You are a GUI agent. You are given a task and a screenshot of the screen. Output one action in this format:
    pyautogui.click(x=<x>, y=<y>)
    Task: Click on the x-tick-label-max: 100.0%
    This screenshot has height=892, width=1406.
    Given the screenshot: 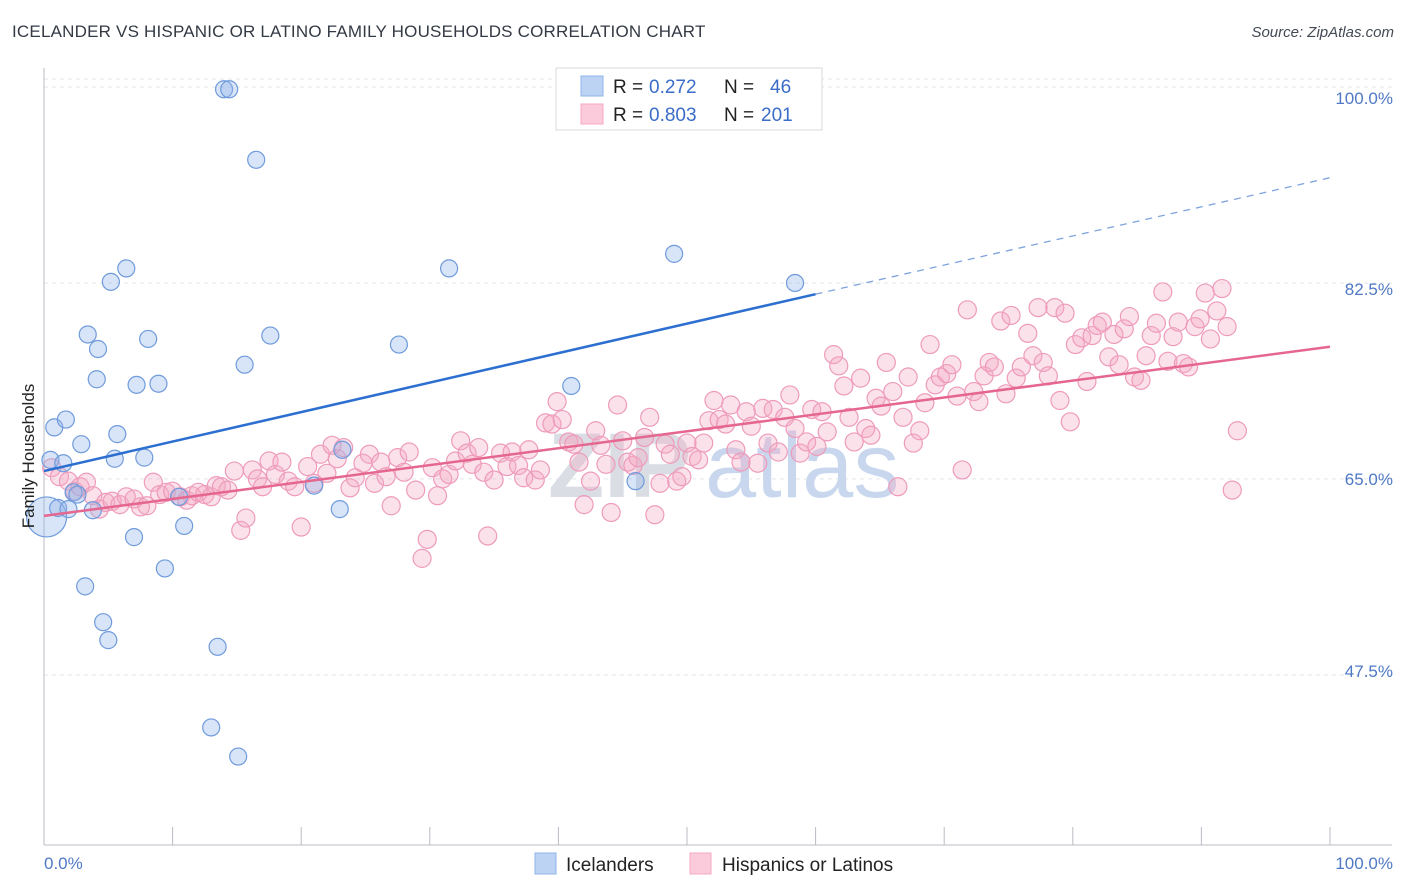 What is the action you would take?
    pyautogui.click(x=1364, y=863)
    